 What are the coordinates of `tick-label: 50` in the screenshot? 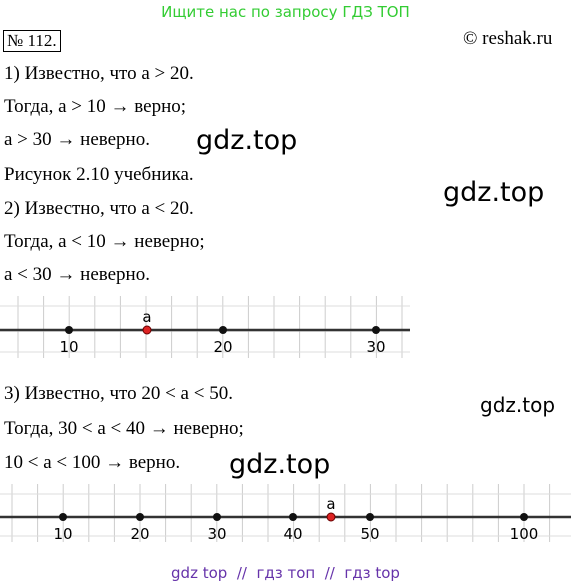 It's located at (369, 534).